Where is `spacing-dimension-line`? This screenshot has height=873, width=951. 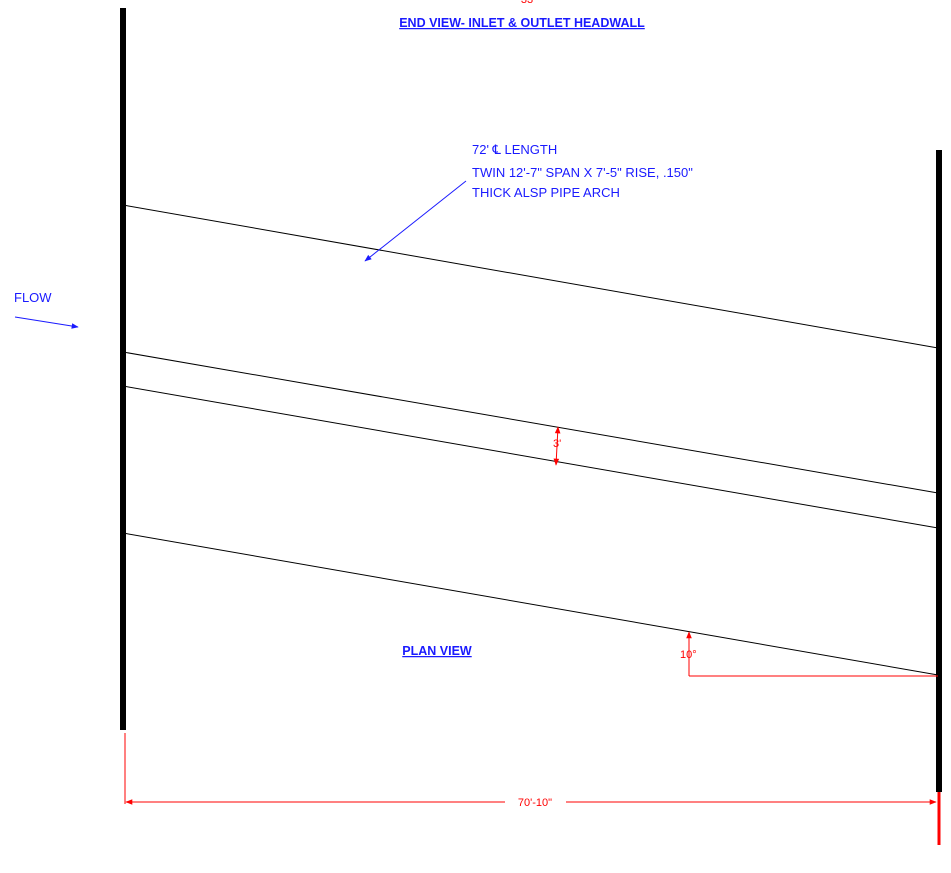 spacing-dimension-line is located at coordinates (557, 446).